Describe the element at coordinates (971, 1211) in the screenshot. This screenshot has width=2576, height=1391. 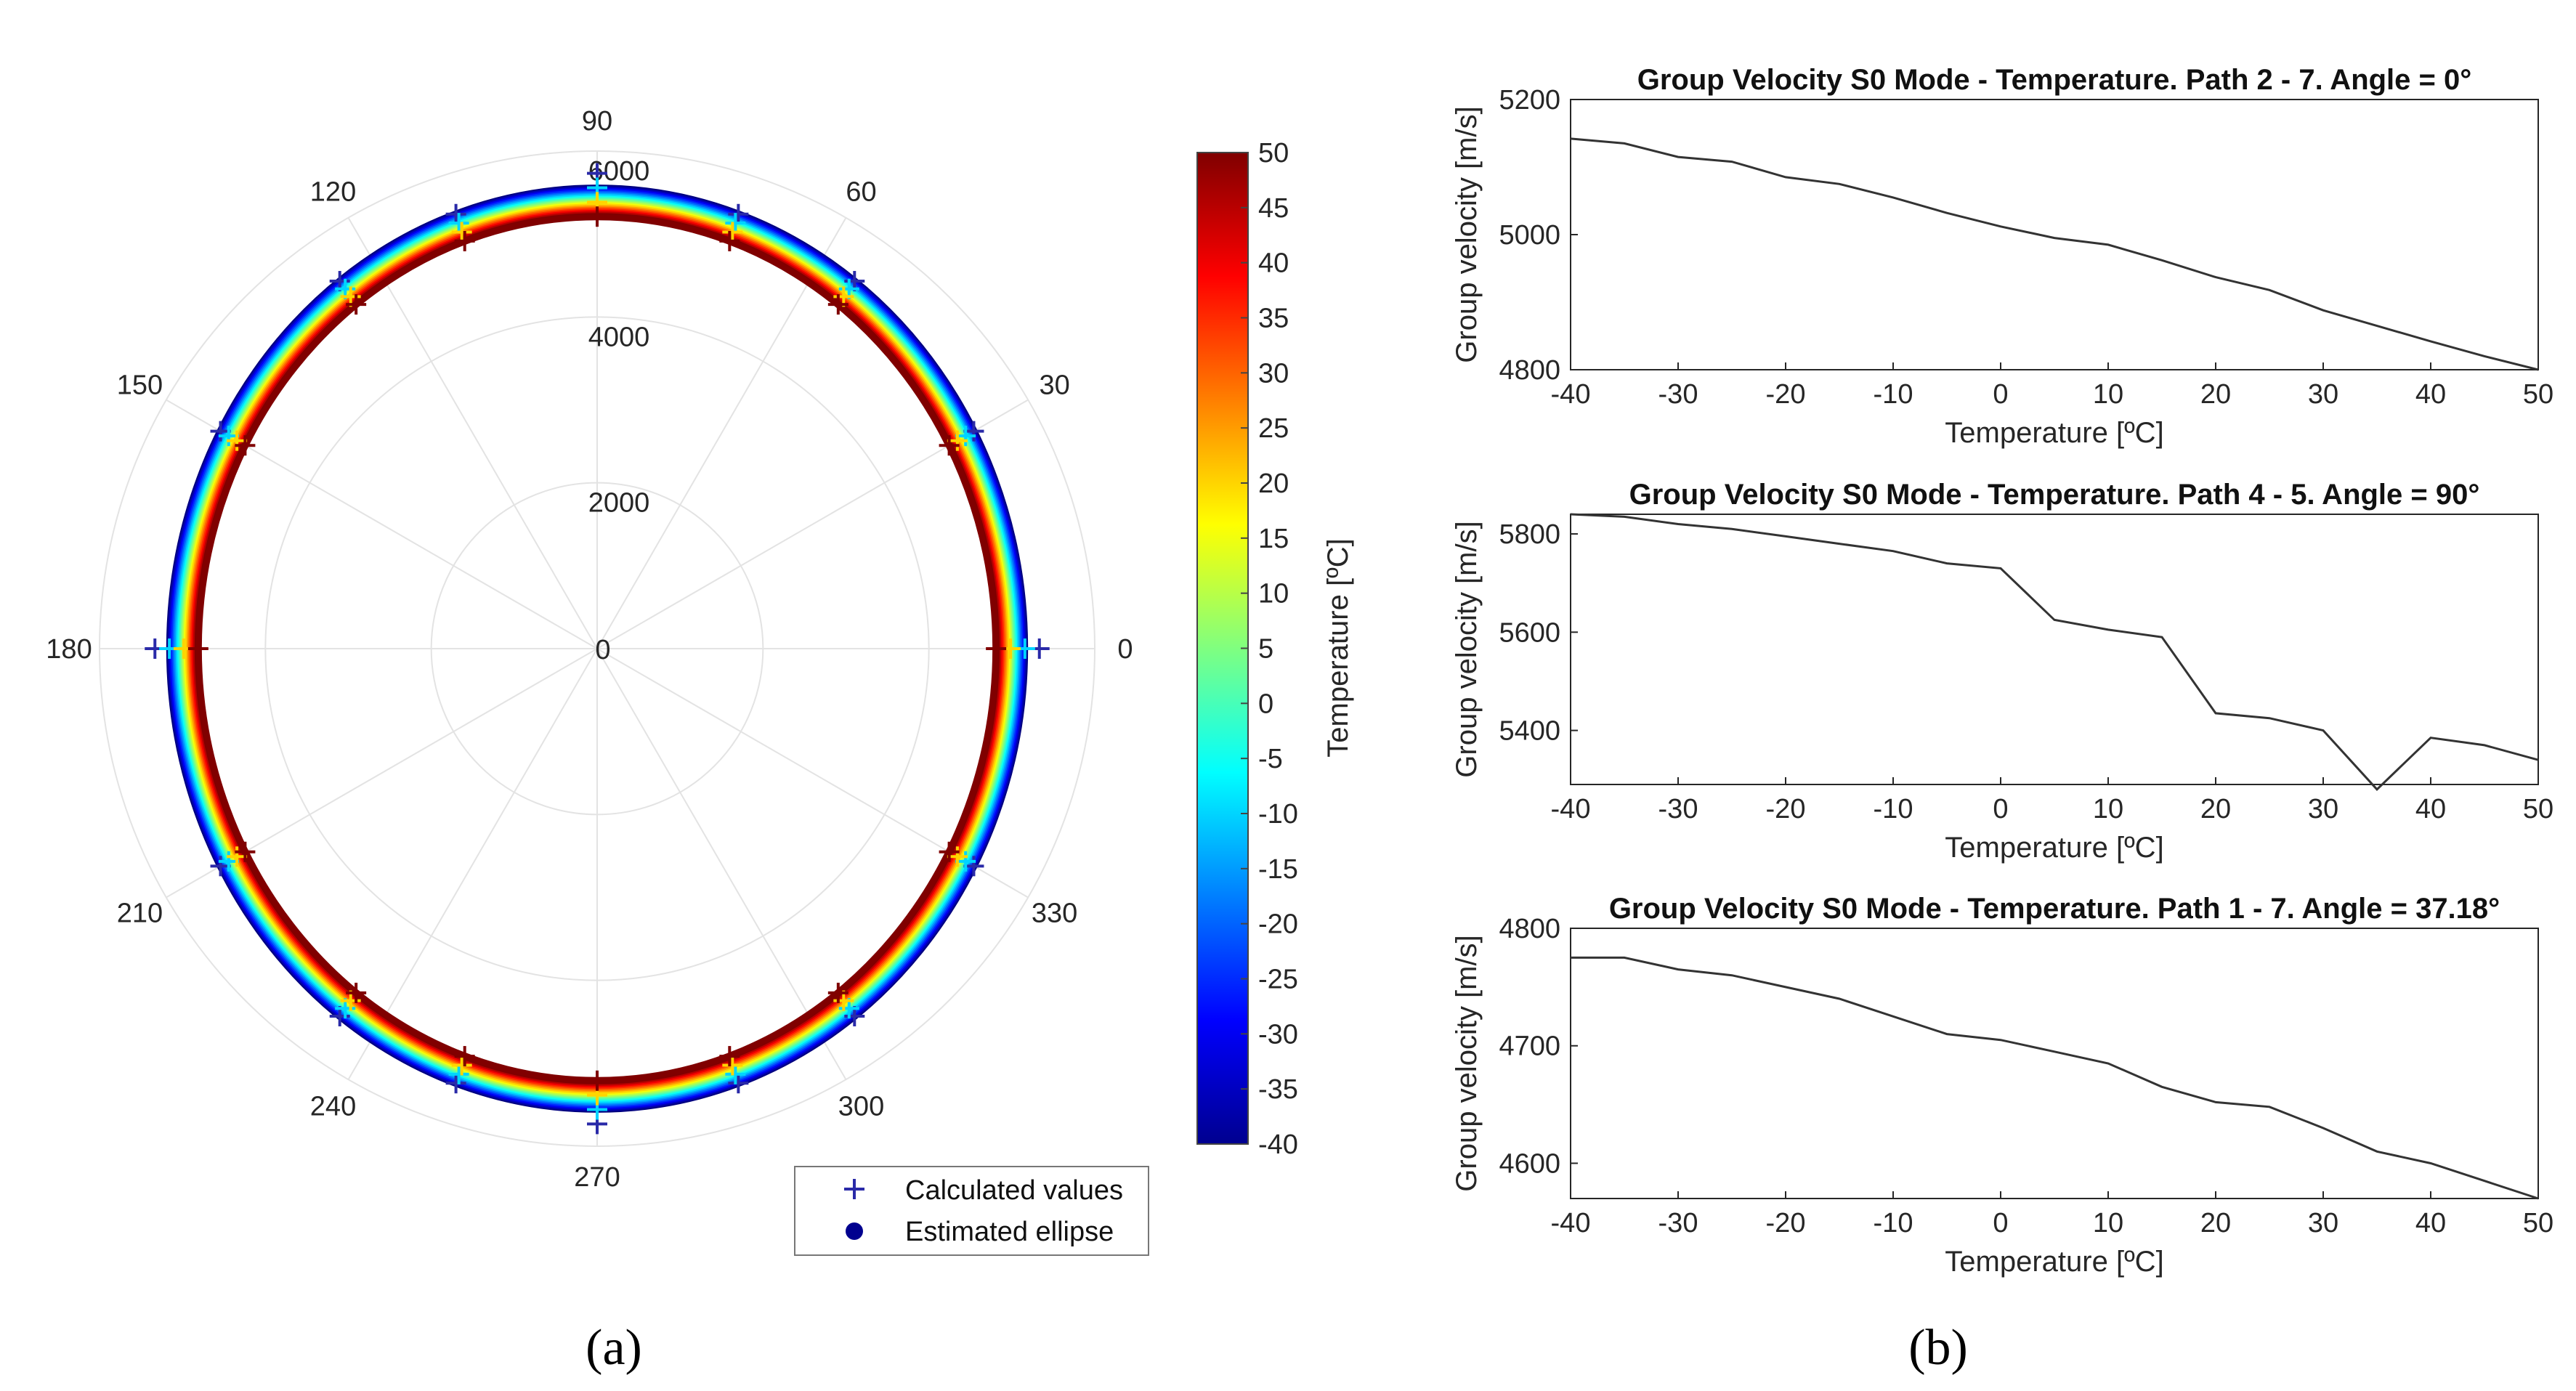
I see `polar-legend: Calculated values Estimated ellipse` at that location.